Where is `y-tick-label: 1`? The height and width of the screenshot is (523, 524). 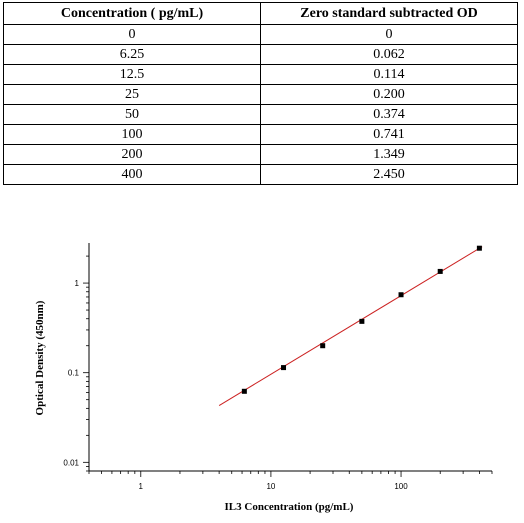 y-tick-label: 1 is located at coordinates (77, 283).